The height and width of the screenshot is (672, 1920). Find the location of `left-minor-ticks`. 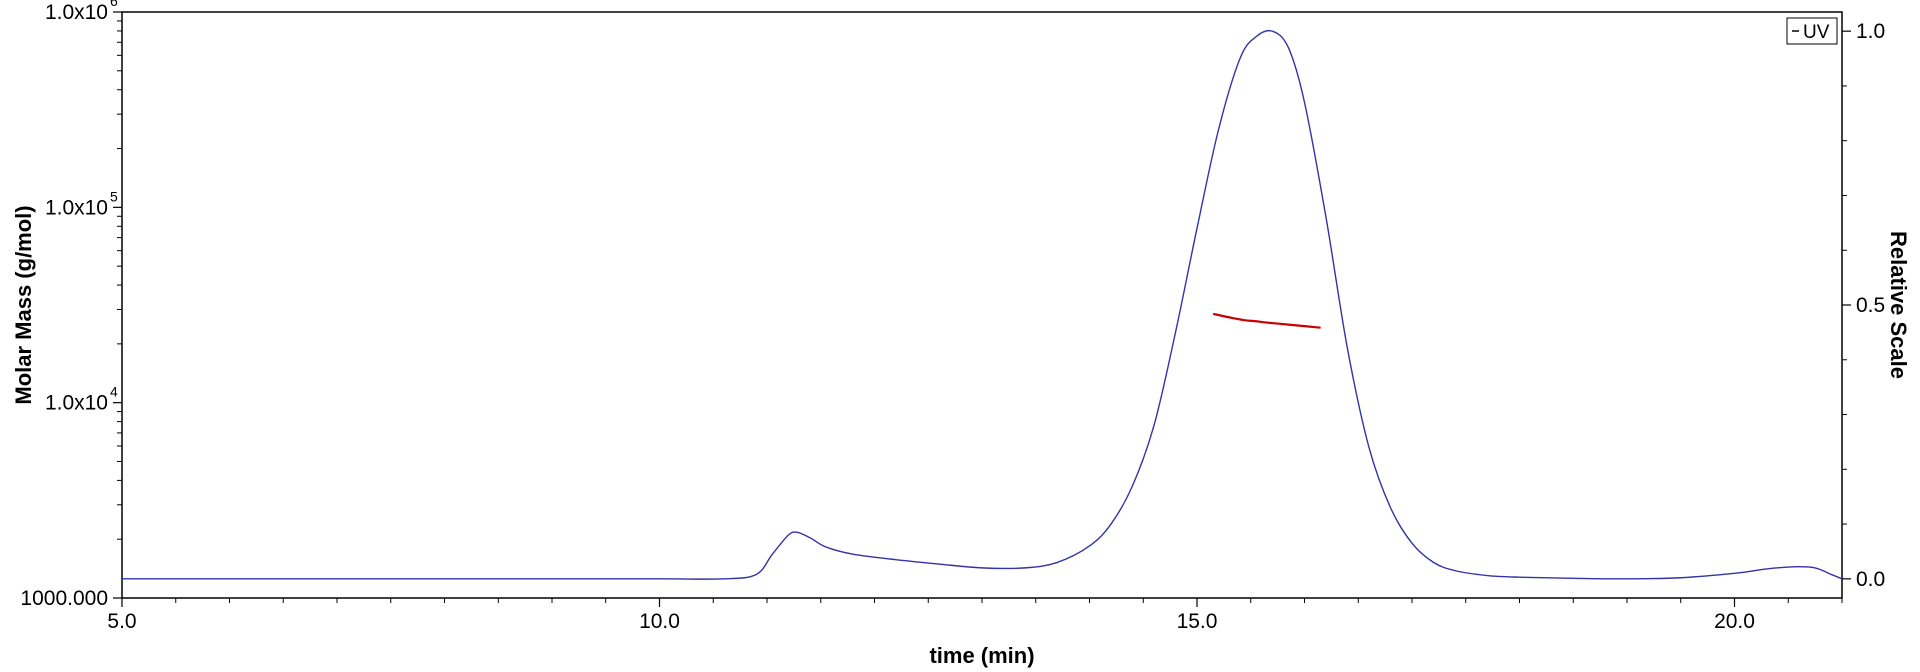

left-minor-ticks is located at coordinates (119, 280).